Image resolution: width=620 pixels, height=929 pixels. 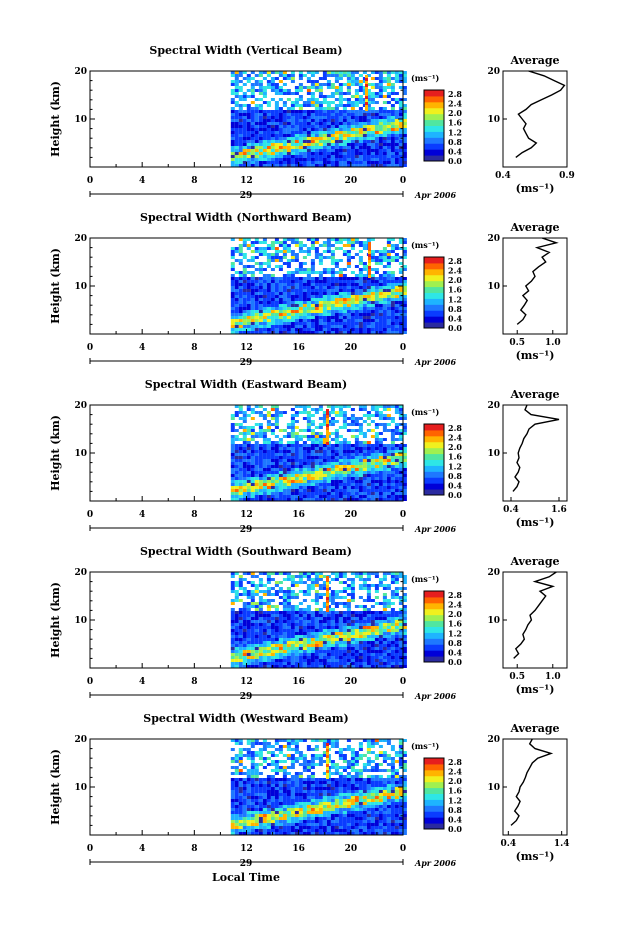 What do you see at coordinates (434, 93) in the screenshot?
I see `colorbar-swatch` at bounding box center [434, 93].